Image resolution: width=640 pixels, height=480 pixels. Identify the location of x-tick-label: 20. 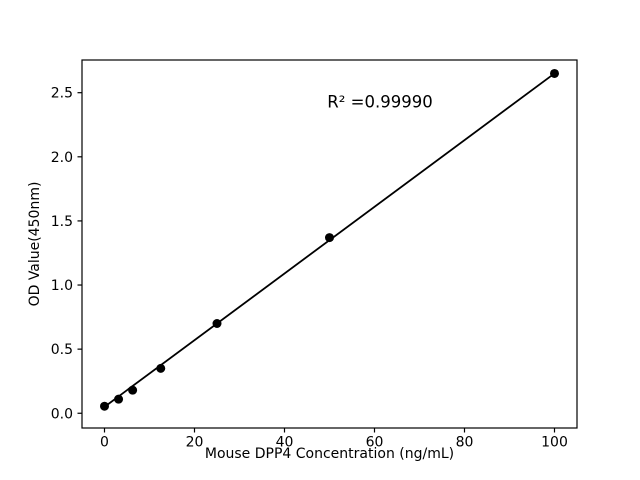
(195, 443).